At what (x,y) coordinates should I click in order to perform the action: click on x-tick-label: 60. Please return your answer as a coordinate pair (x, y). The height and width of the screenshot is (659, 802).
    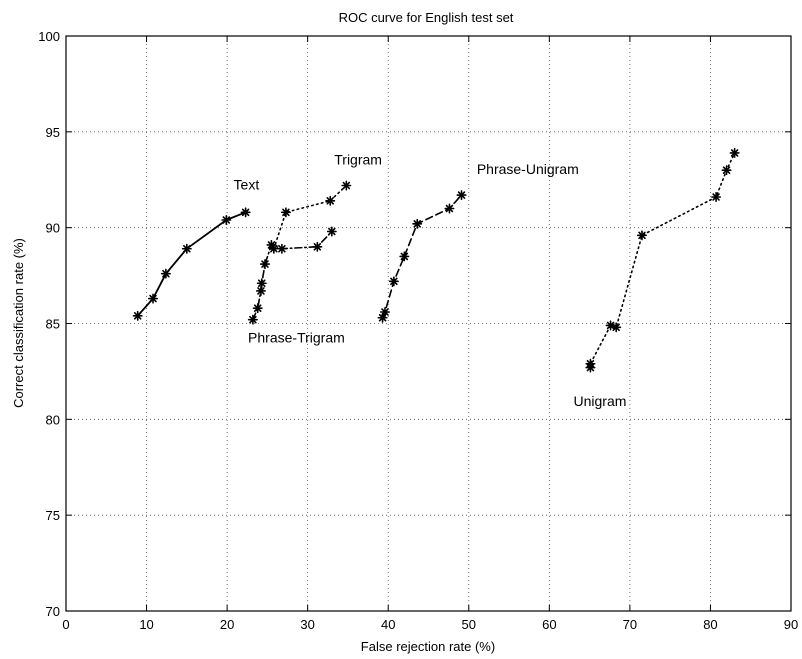
    Looking at the image, I should click on (549, 624).